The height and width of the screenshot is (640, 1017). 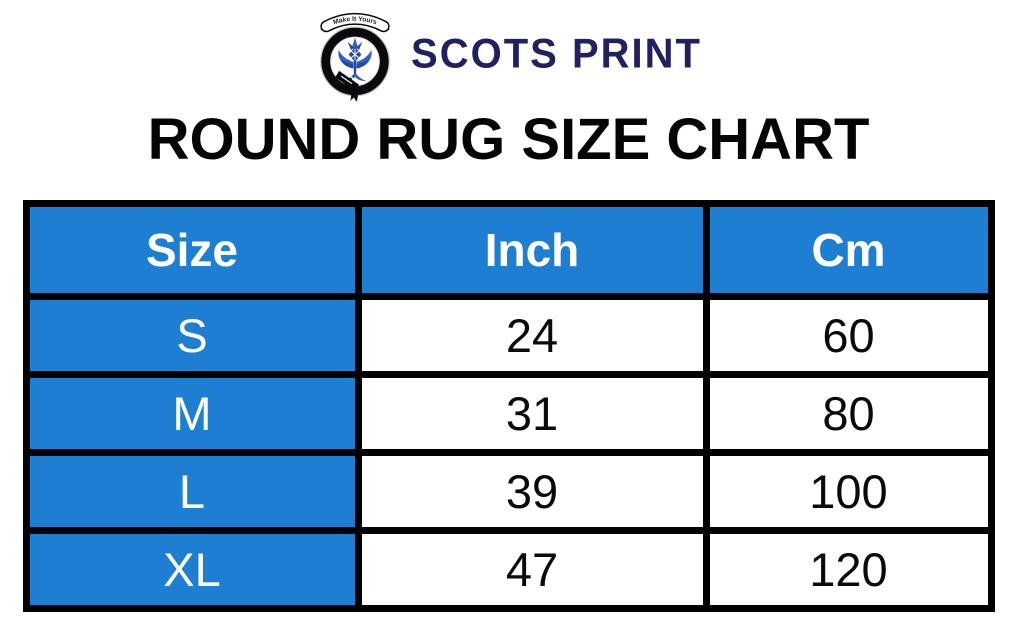 What do you see at coordinates (848, 335) in the screenshot?
I see `cm-cell: 60` at bounding box center [848, 335].